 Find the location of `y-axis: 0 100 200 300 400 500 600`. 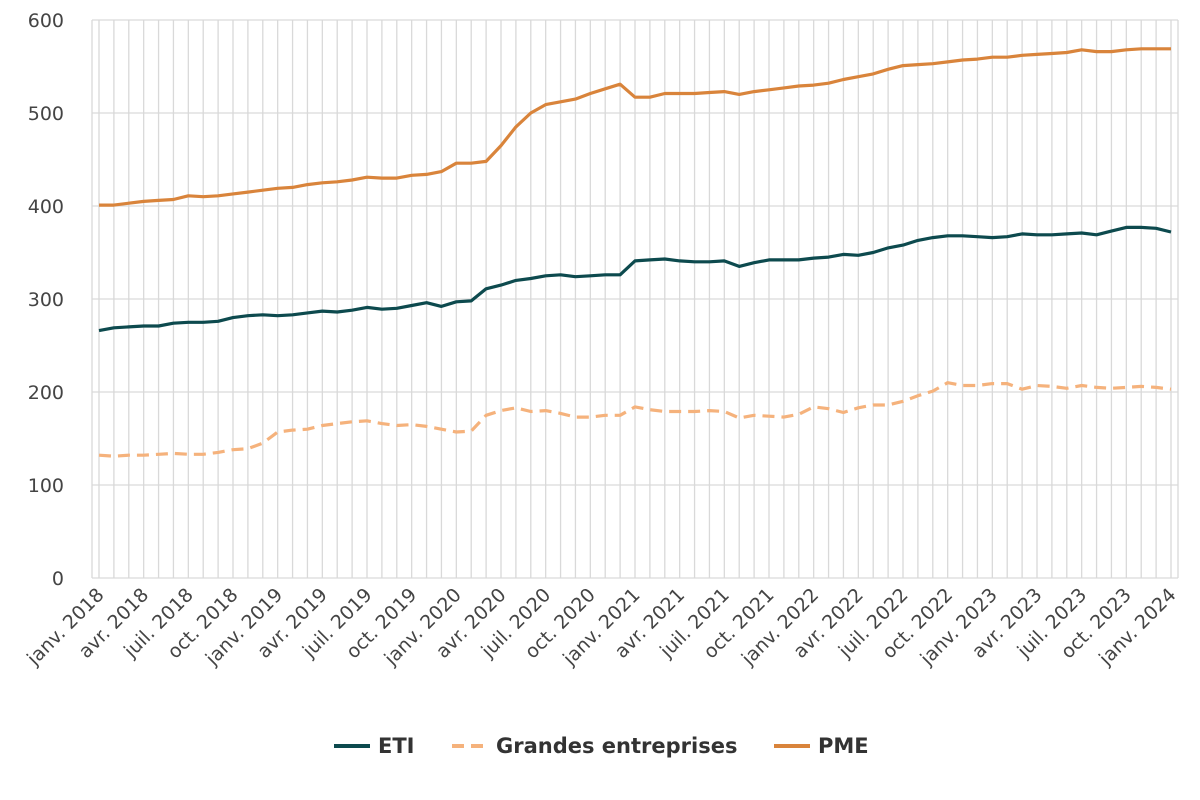

y-axis: 0 100 200 300 400 500 600 is located at coordinates (46, 300).